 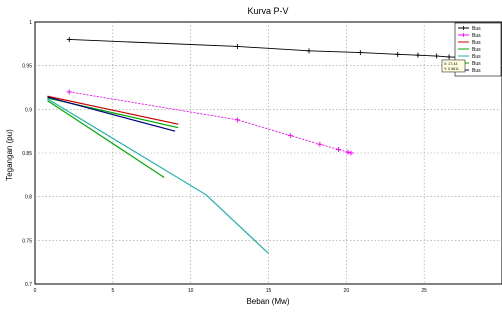 I want to click on x-tick-label: 10, so click(x=191, y=291).